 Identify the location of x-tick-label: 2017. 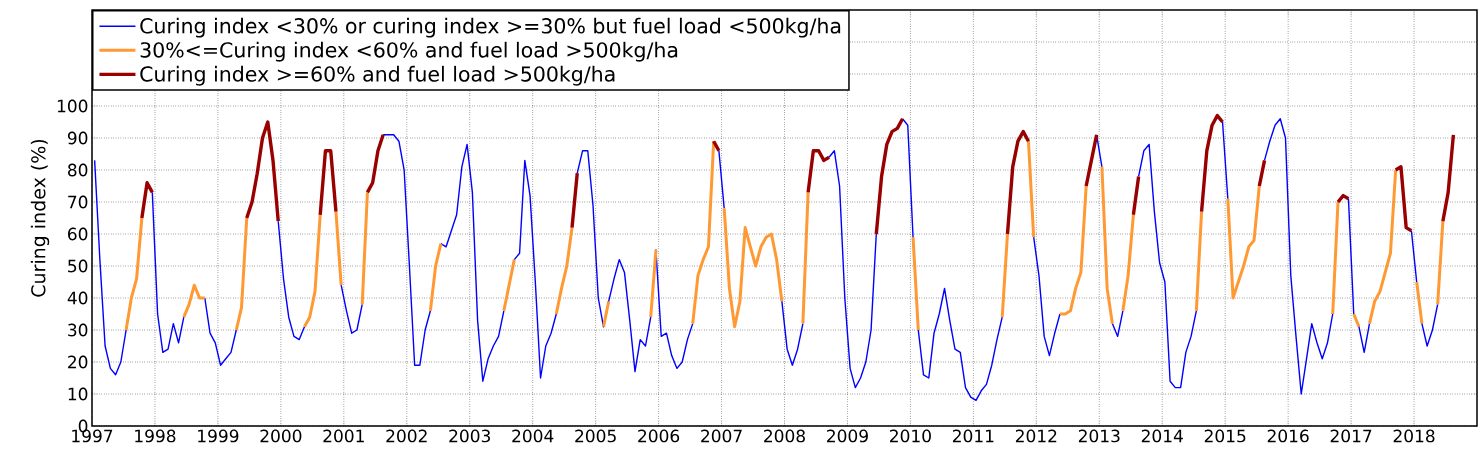
(1351, 436).